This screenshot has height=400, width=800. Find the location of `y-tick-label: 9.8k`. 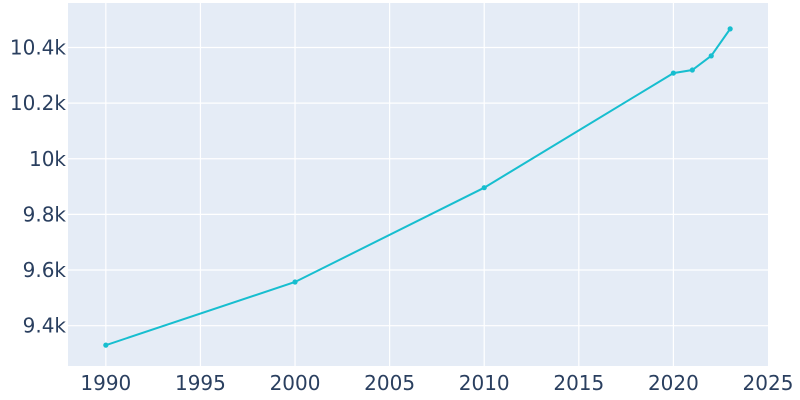

y-tick-label: 9.8k is located at coordinates (45, 214).